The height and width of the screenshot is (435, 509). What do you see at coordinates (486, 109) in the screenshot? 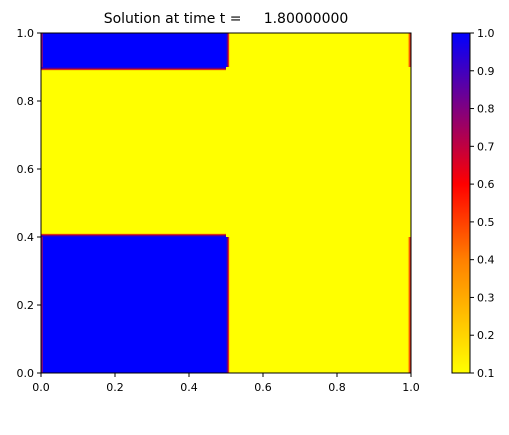
I see `colorbar-tick-label: 0.8` at bounding box center [486, 109].